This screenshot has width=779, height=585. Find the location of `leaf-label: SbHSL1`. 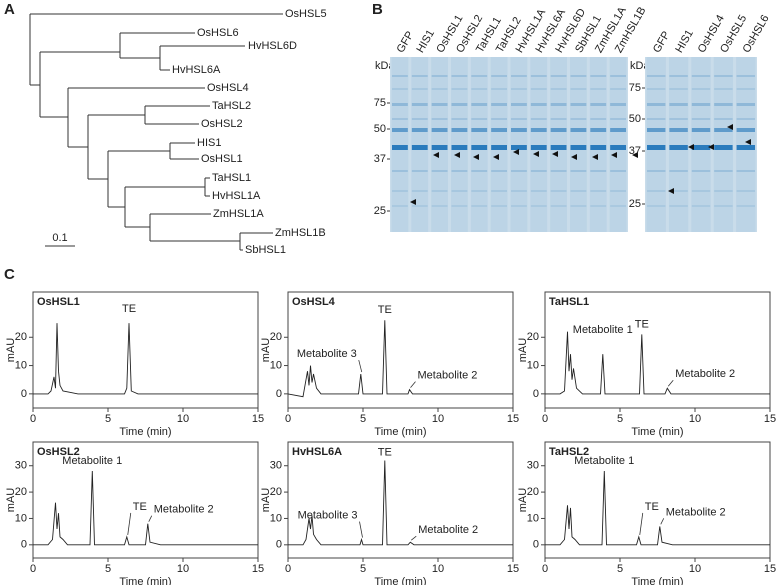

leaf-label: SbHSL1 is located at coordinates (265, 250).